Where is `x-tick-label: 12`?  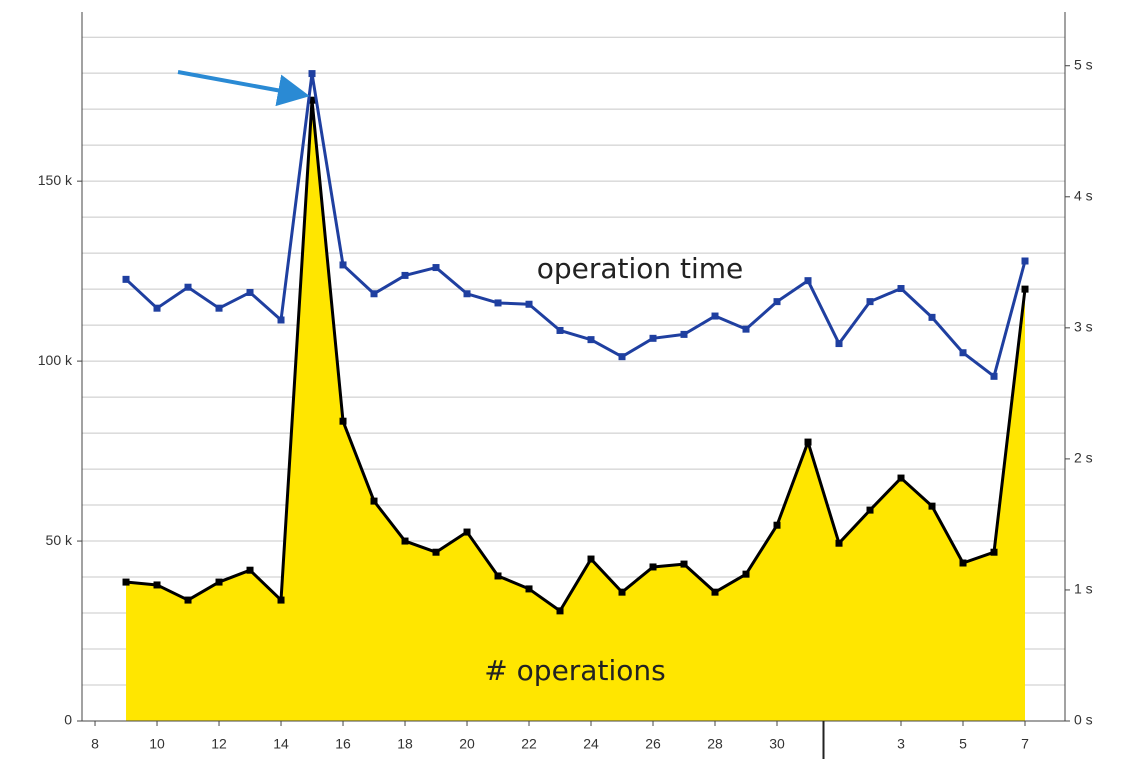 x-tick-label: 12 is located at coordinates (219, 744).